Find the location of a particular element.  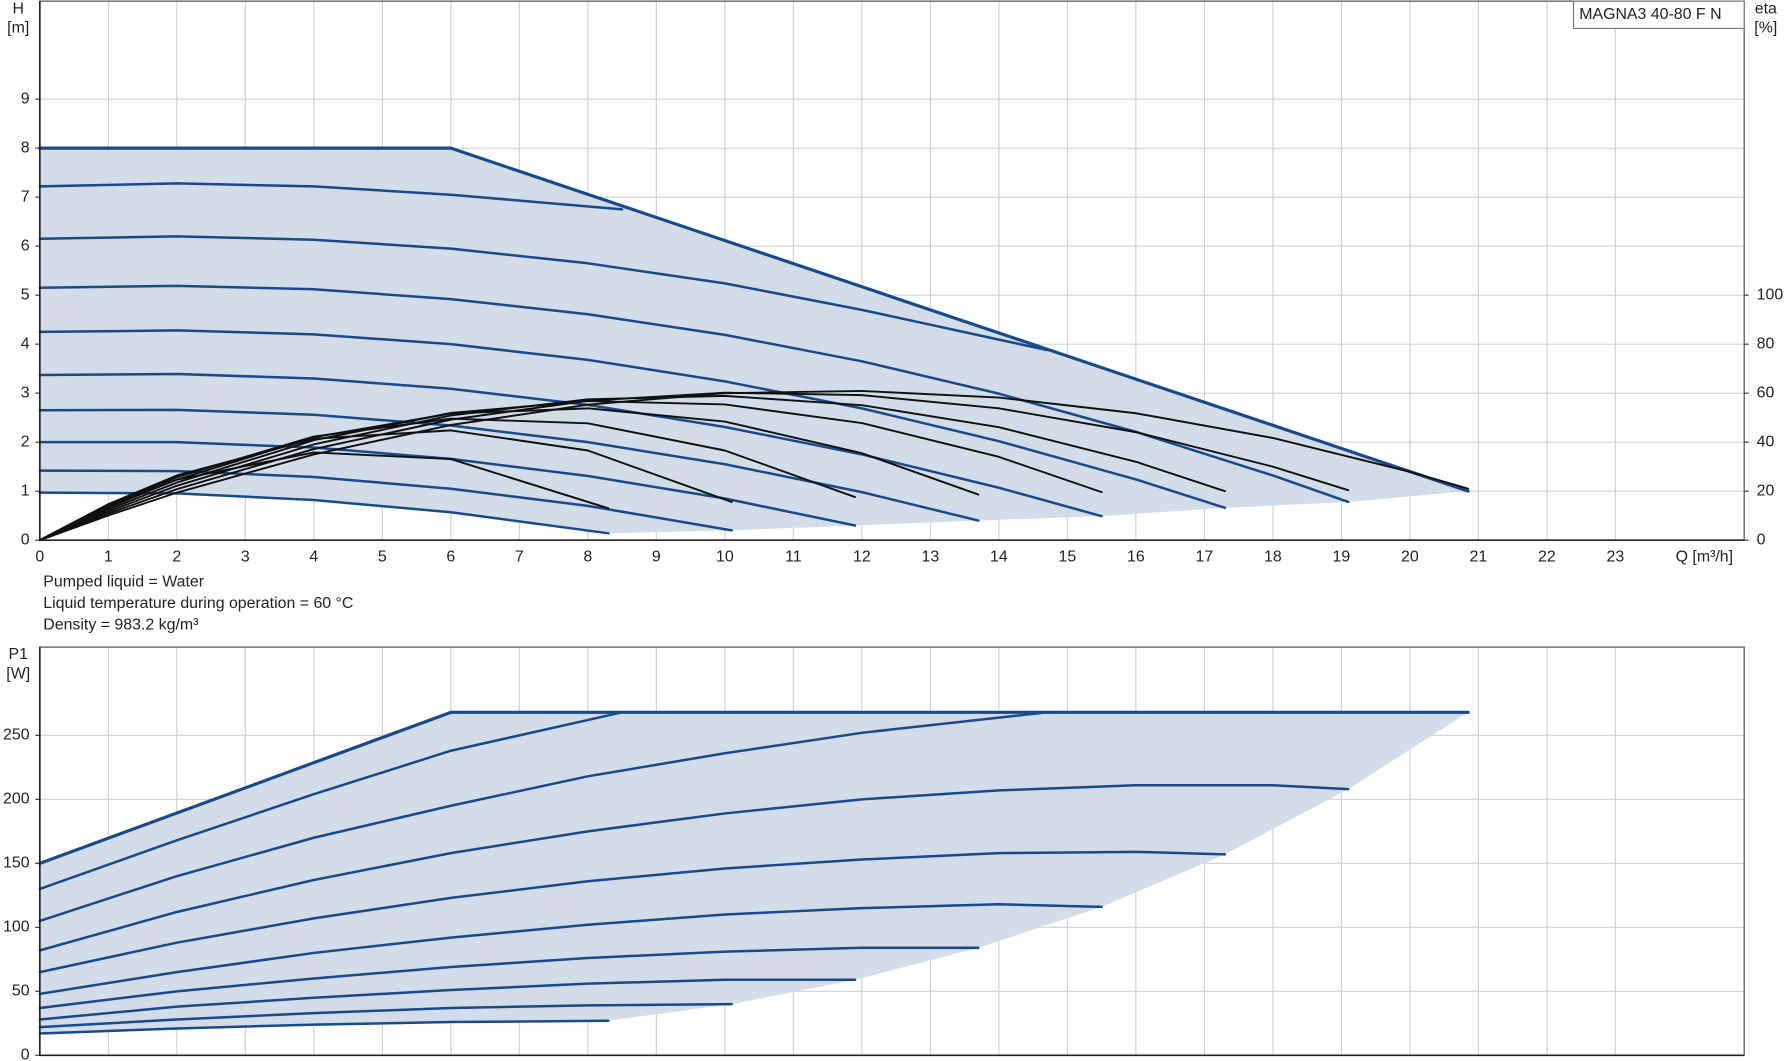

y-tick-label: 200 is located at coordinates (16, 799).